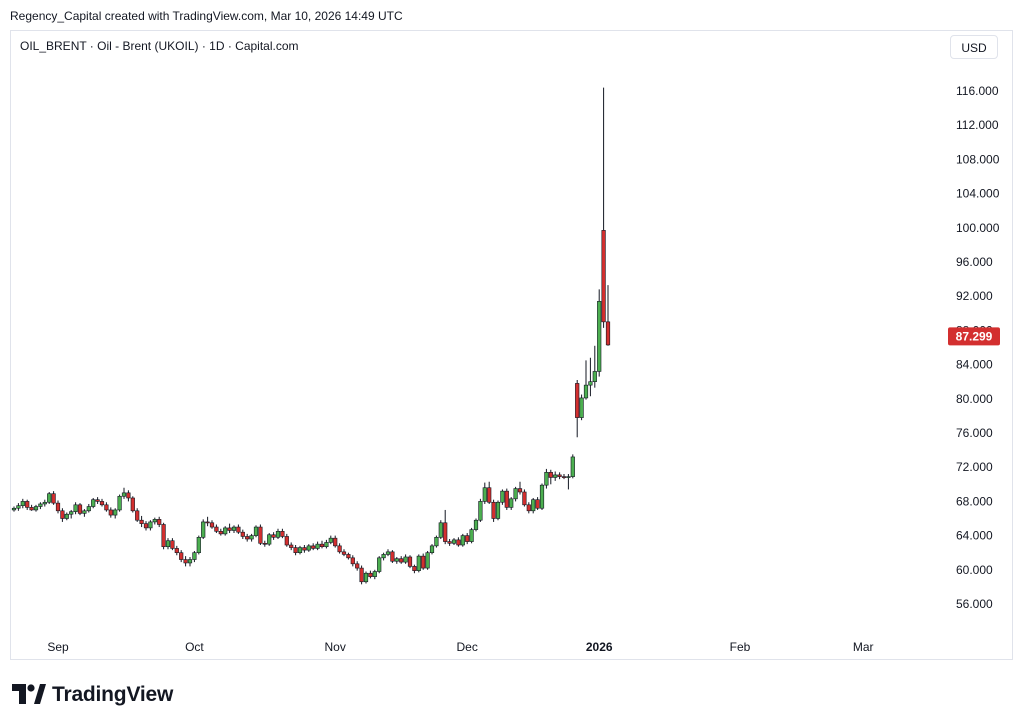  What do you see at coordinates (460, 647) in the screenshot?
I see `time-axis: Sep Oct Nov Dec 2026 Feb Mar` at bounding box center [460, 647].